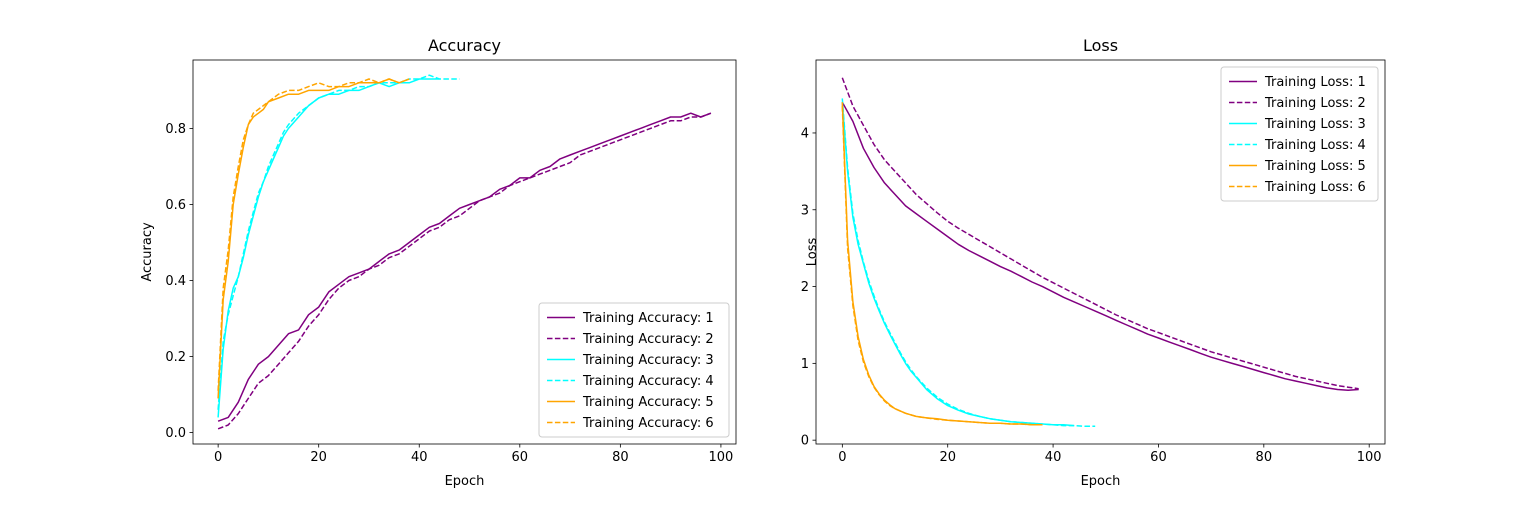 This screenshot has width=1539, height=505. What do you see at coordinates (1100, 45) in the screenshot?
I see `chart-title: Loss` at bounding box center [1100, 45].